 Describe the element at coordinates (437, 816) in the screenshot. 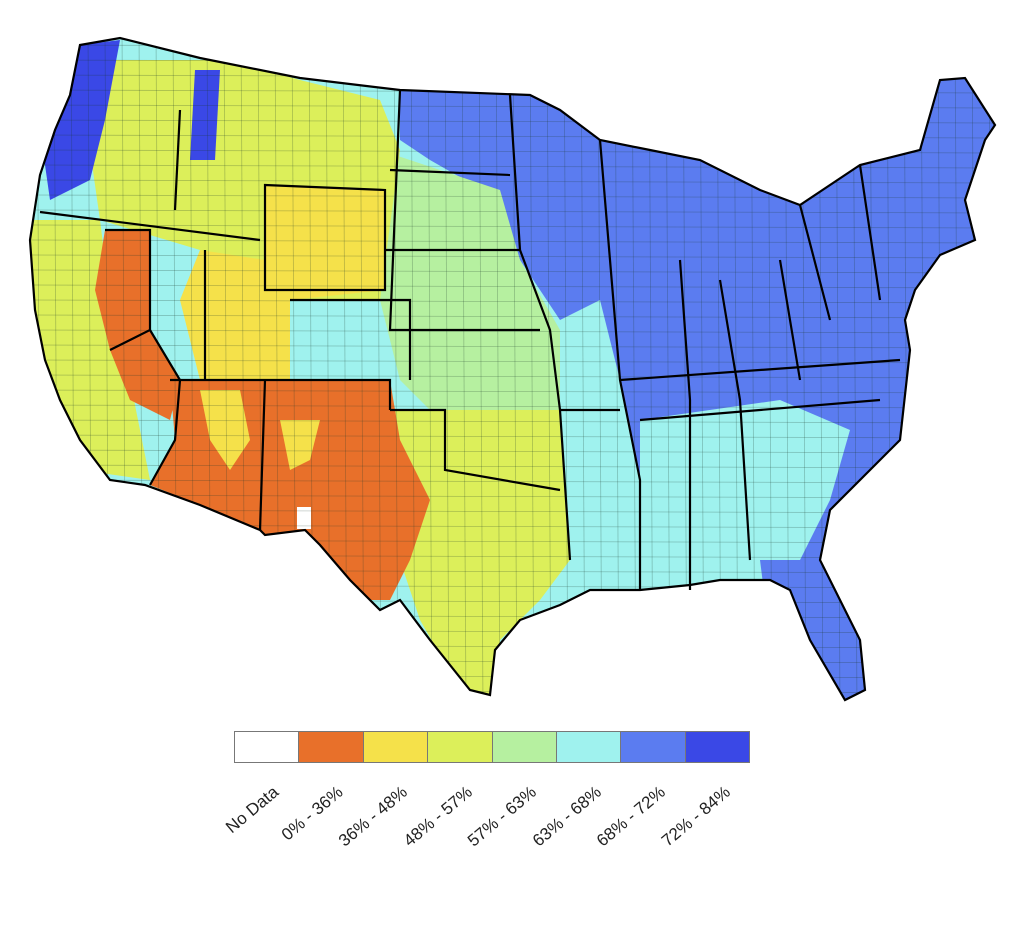

I see `legend-label: 48% - 57%` at that location.